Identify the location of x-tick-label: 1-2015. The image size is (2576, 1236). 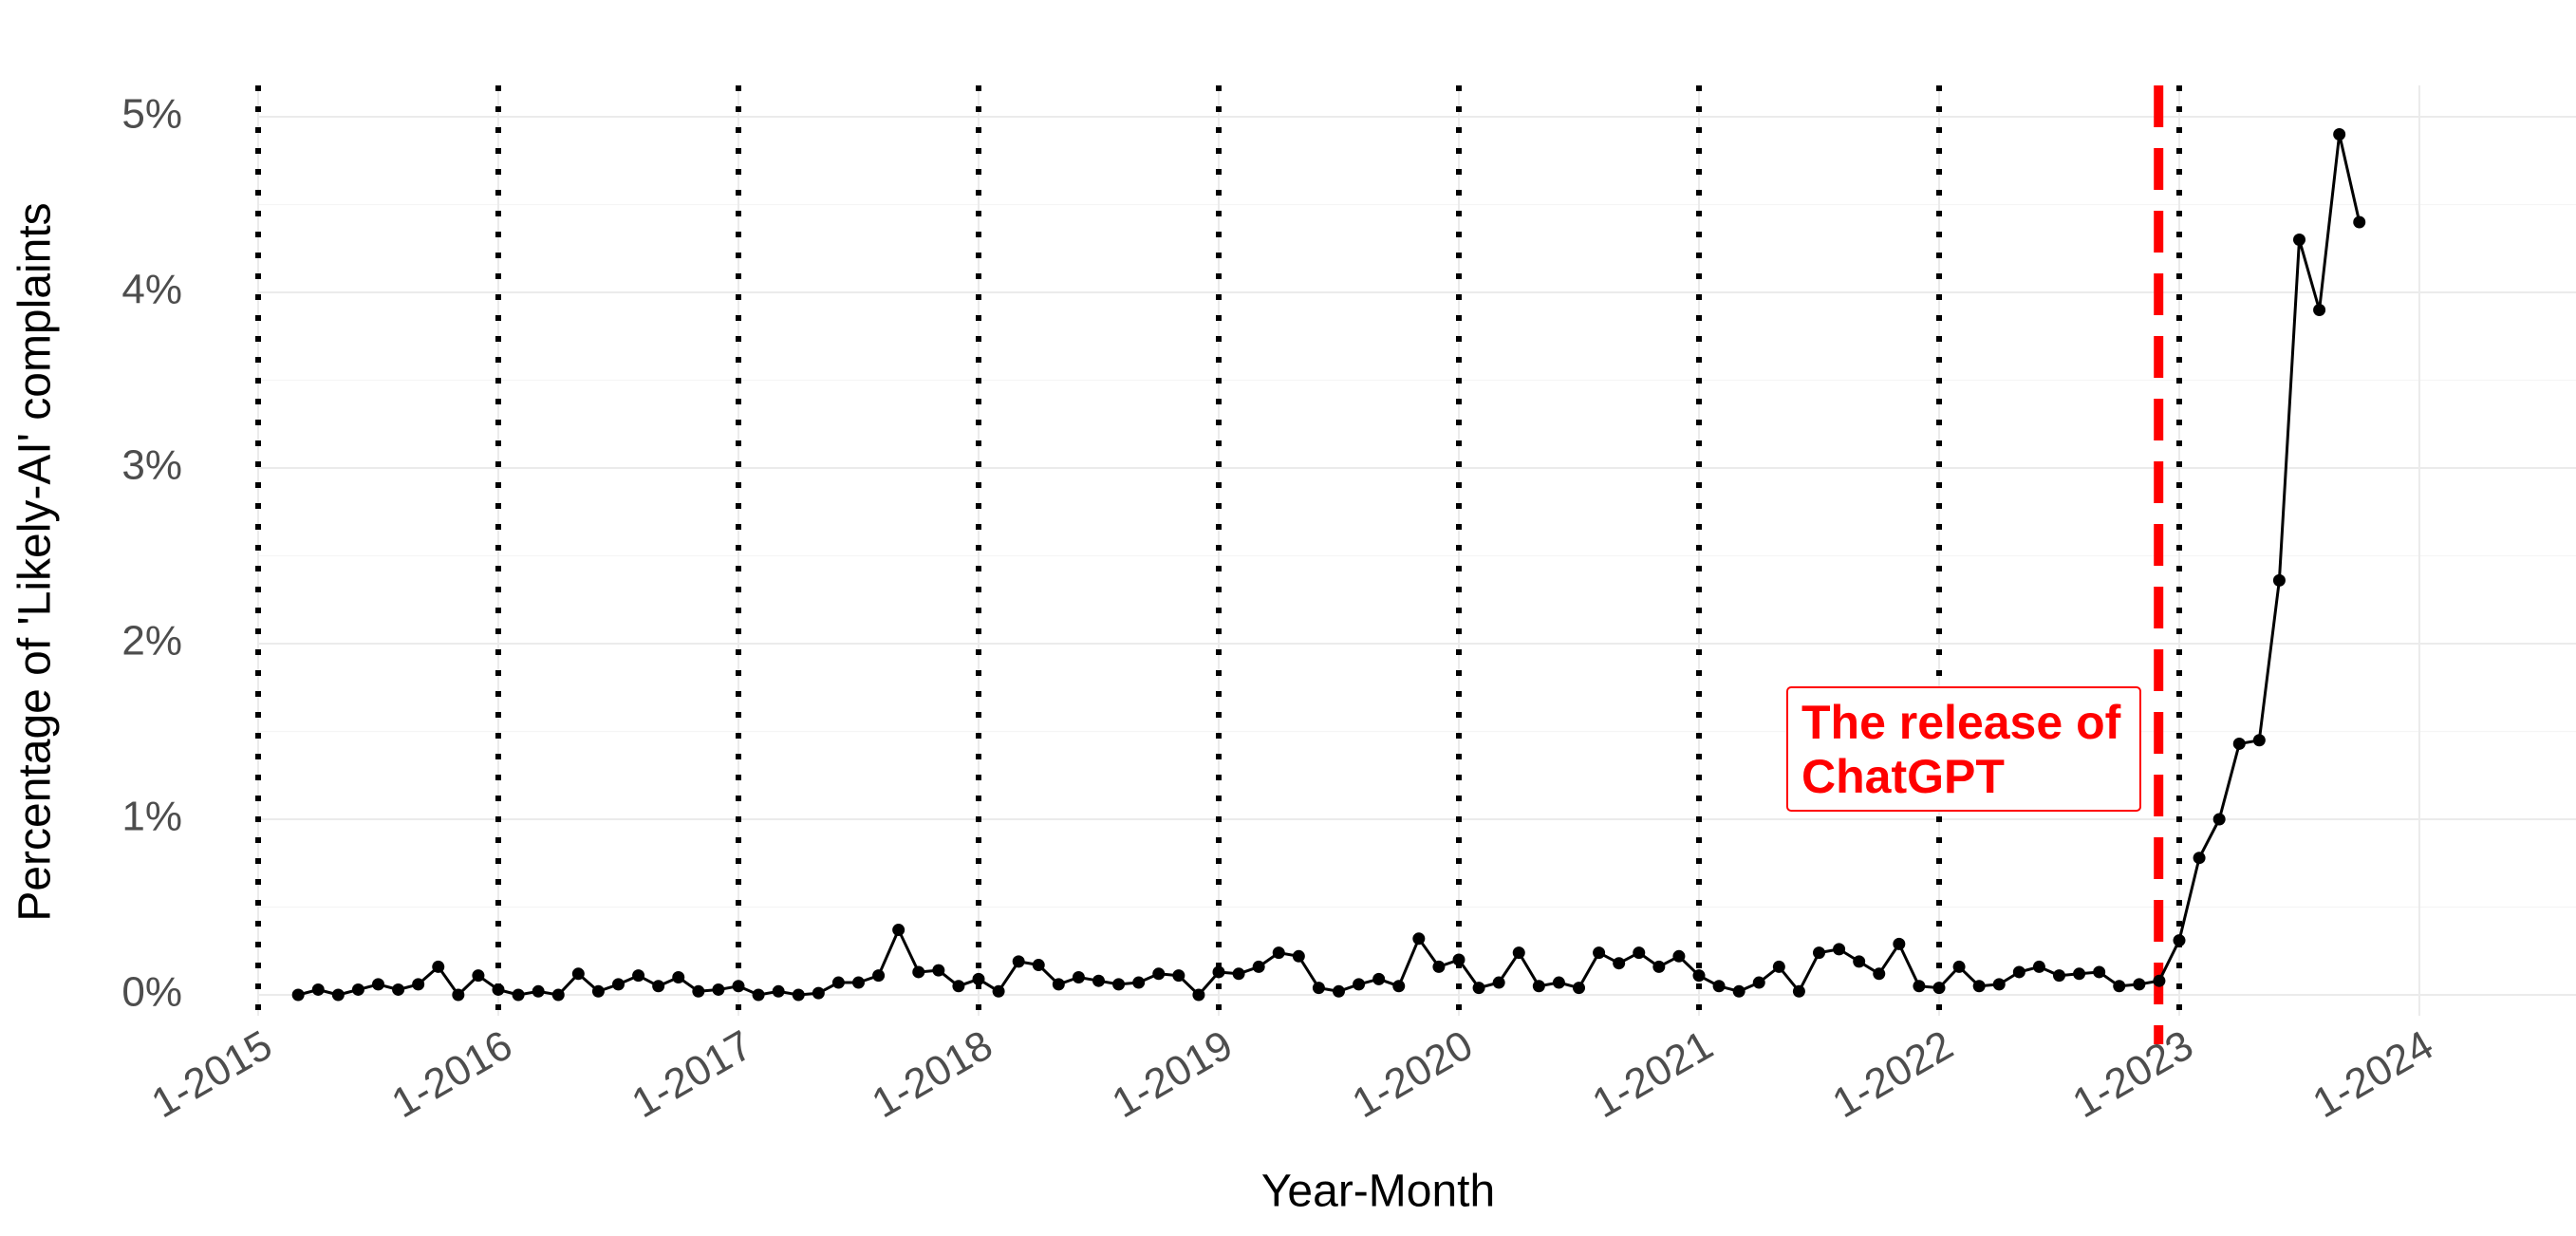
(212, 1074).